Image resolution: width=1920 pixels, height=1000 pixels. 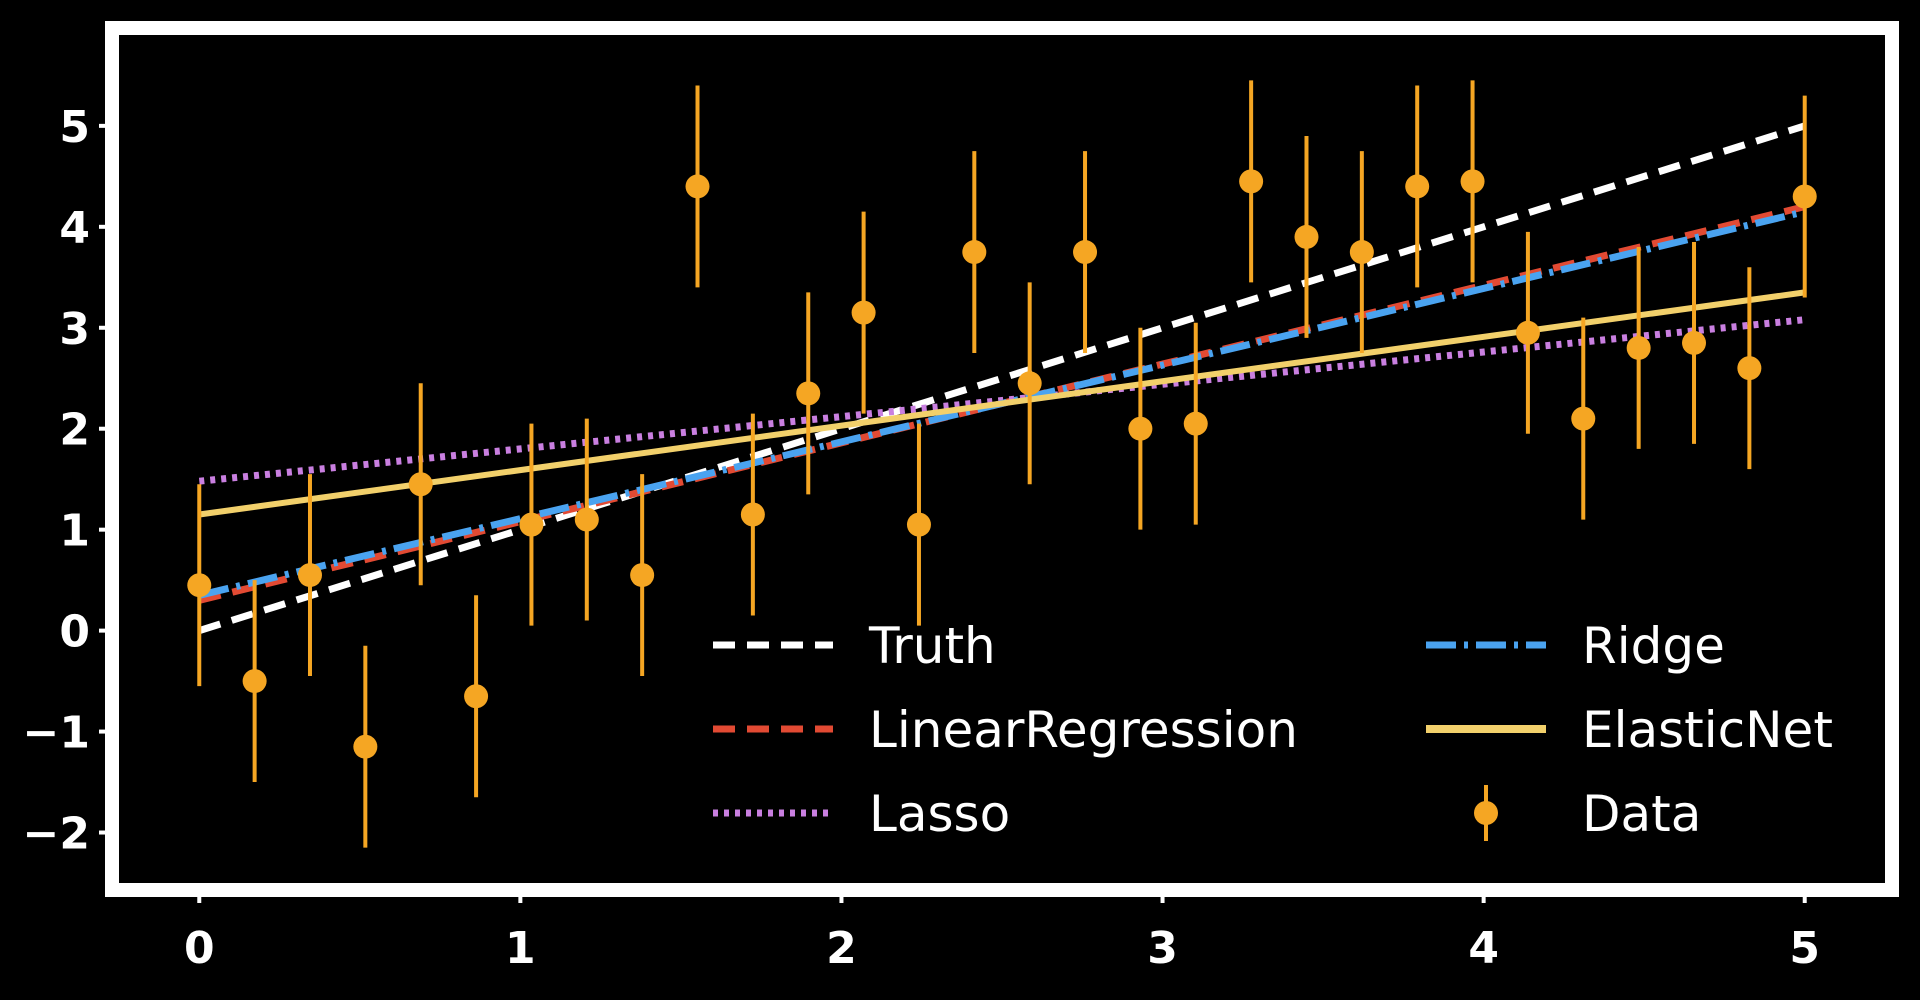 I want to click on y-tick-label-3: 1, so click(x=74, y=531).